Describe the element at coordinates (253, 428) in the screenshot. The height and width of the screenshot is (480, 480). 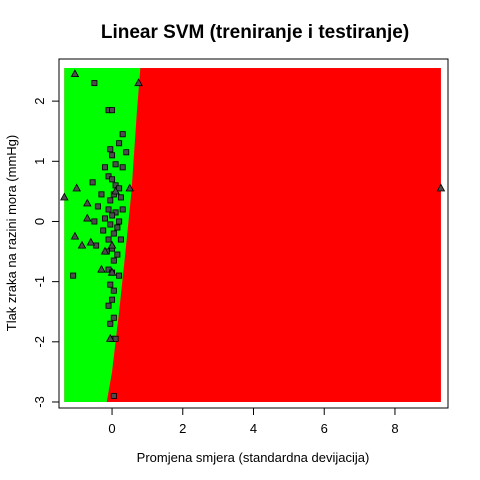
I see `x-tick-label: 4` at that location.